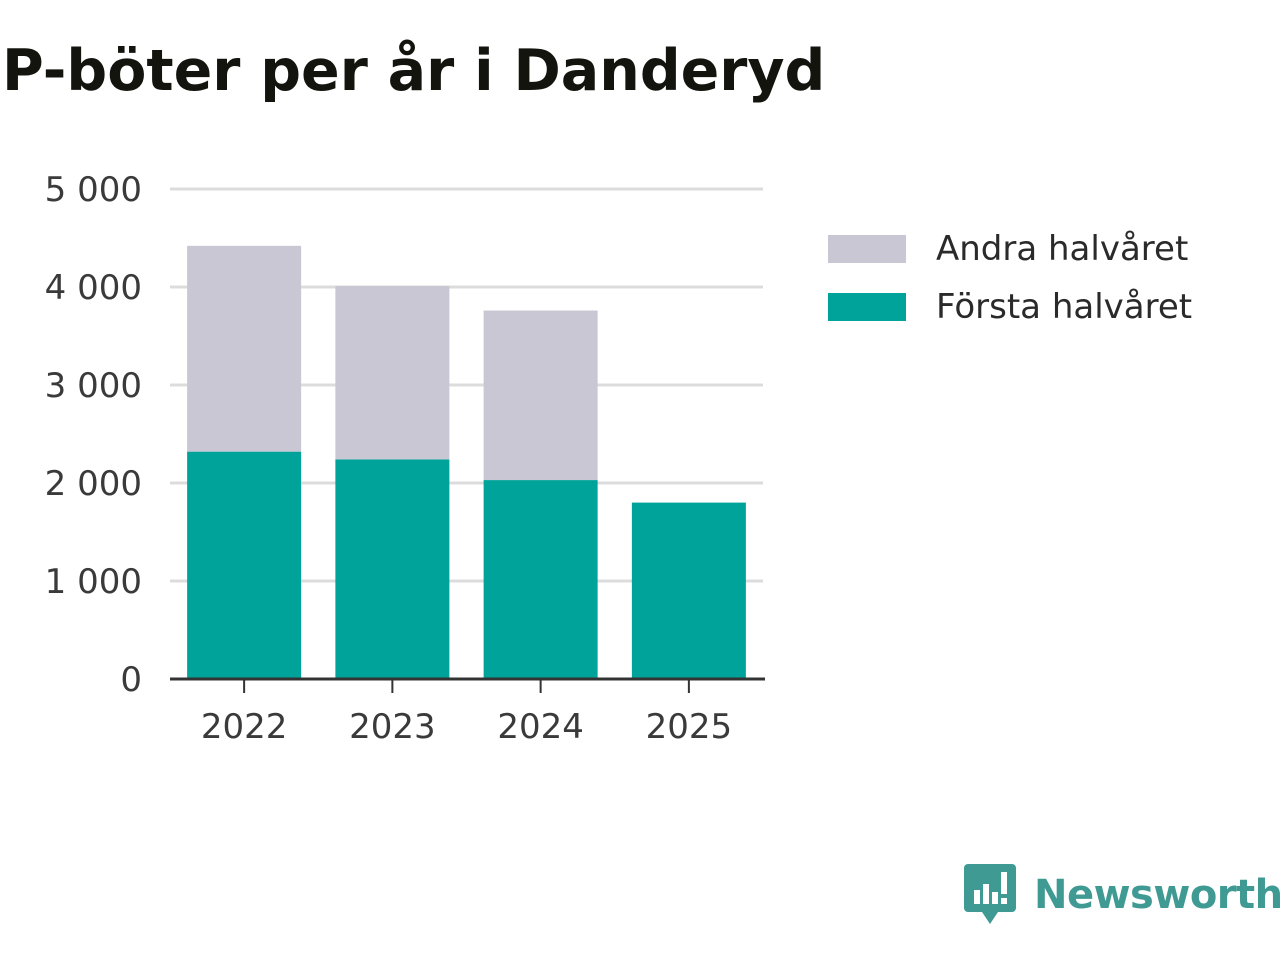  I want to click on brand: Newsworthy, so click(1122, 895).